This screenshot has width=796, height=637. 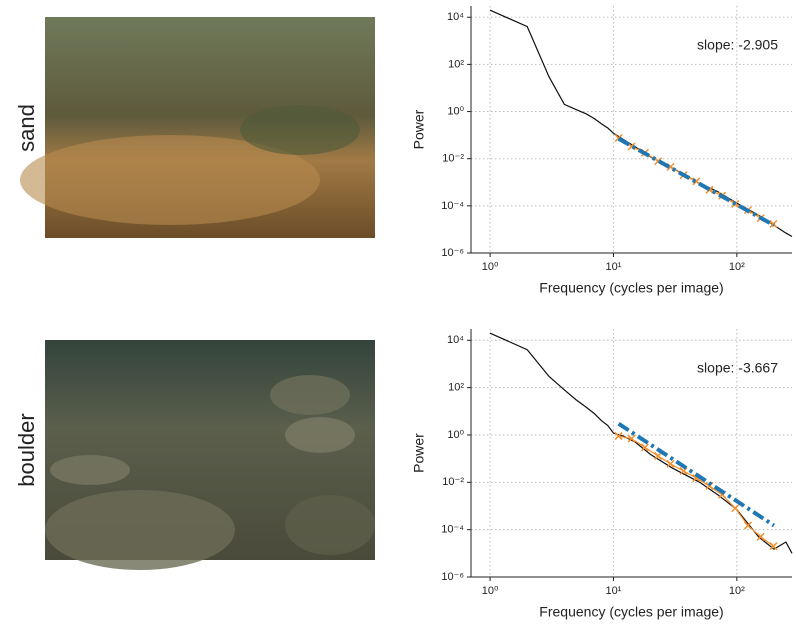 What do you see at coordinates (26, 449) in the screenshot?
I see `row-label: boulder` at bounding box center [26, 449].